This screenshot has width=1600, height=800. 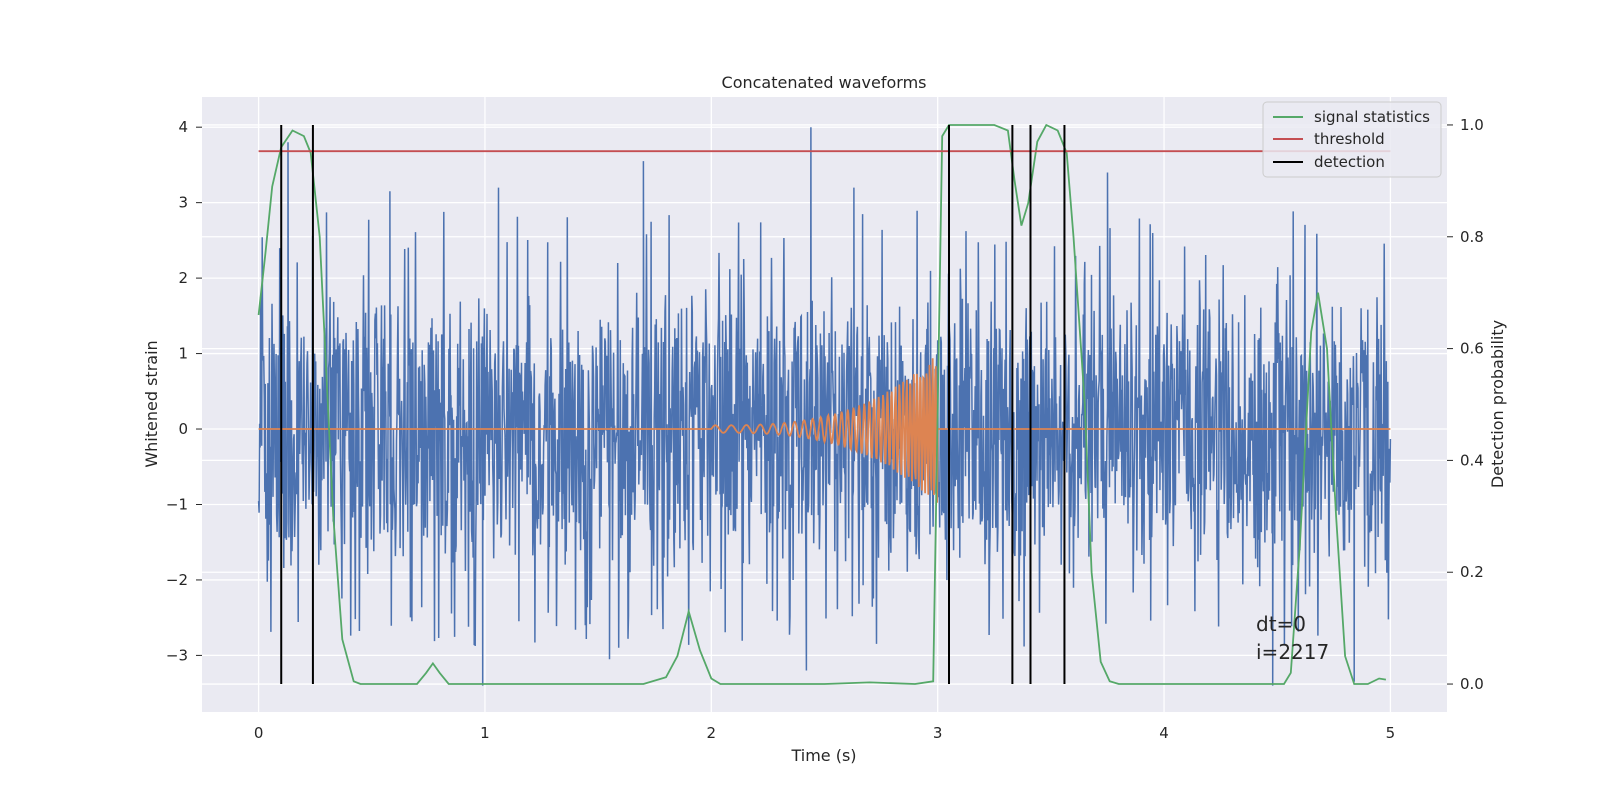 I want to click on y-tick-label: −1, so click(x=177, y=504).